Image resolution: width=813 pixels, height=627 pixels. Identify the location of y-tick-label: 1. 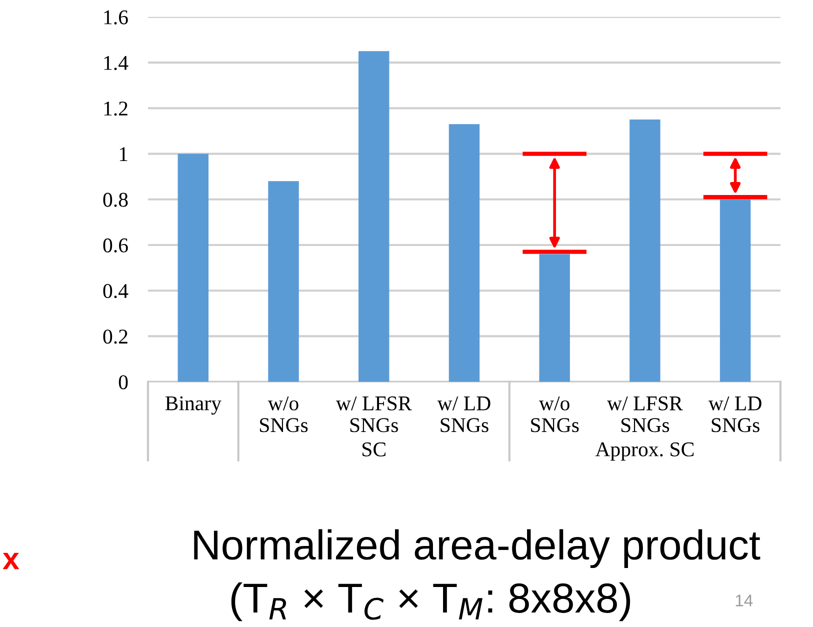
(124, 154).